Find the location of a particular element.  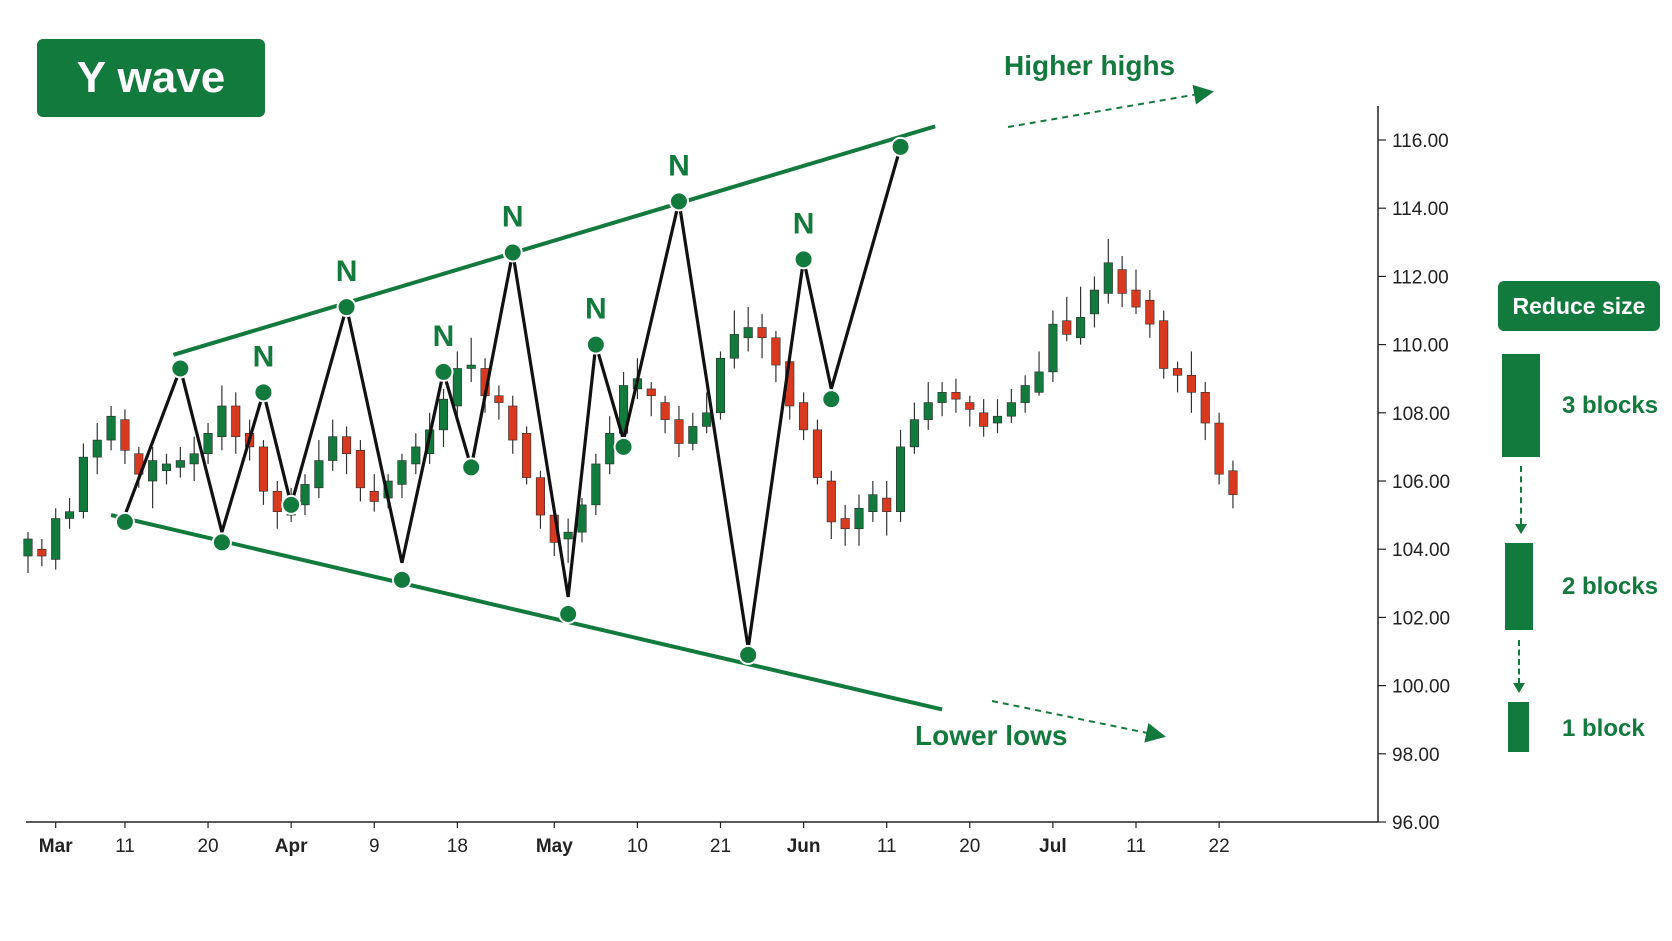

reduce-size-badge: Reduce size is located at coordinates (1579, 306).